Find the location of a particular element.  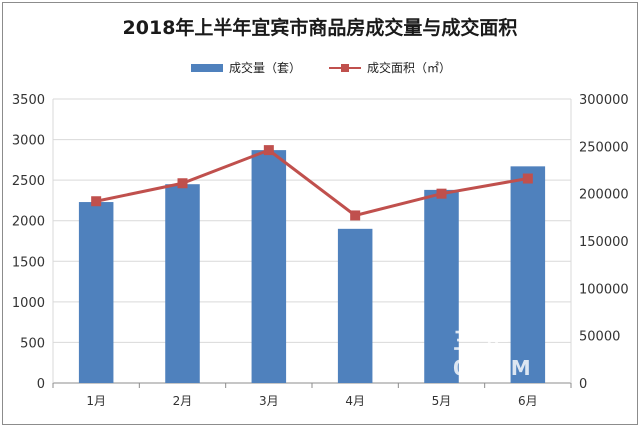

x-tick-label: 2月 is located at coordinates (183, 401).